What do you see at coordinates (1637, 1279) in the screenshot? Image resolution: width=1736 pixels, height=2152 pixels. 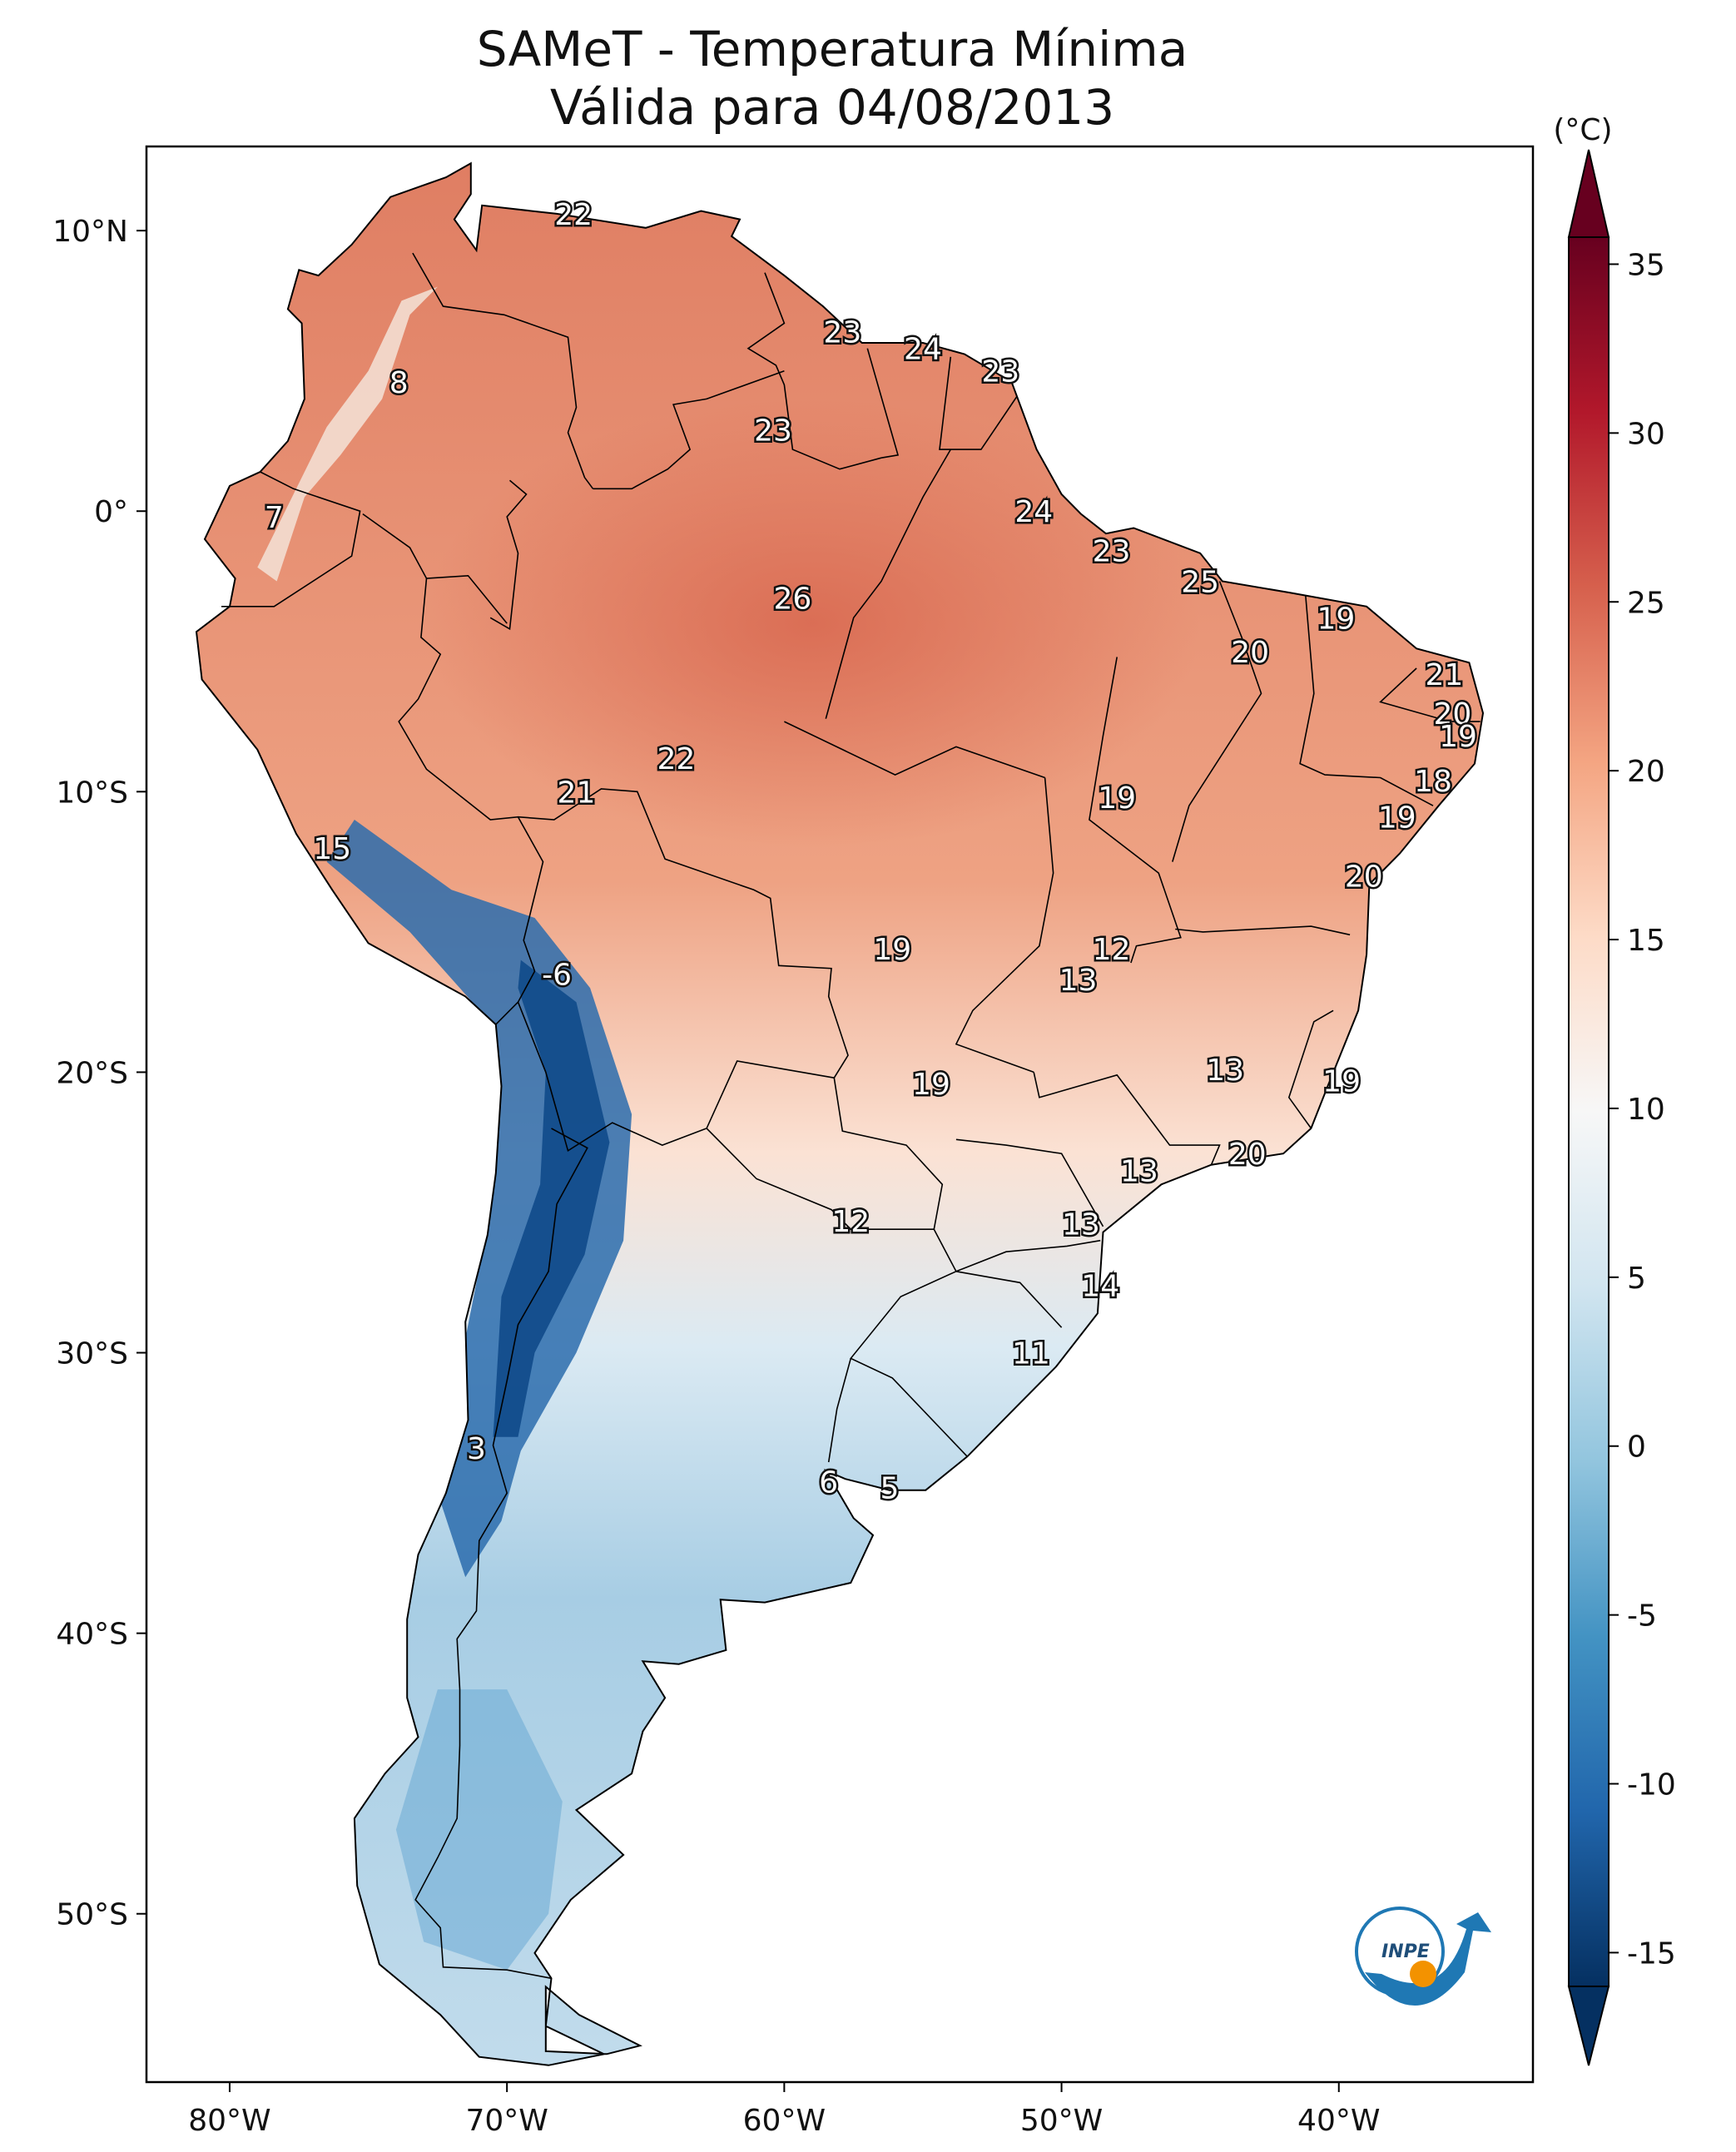 I see `colorbar-tick-label: 5` at bounding box center [1637, 1279].